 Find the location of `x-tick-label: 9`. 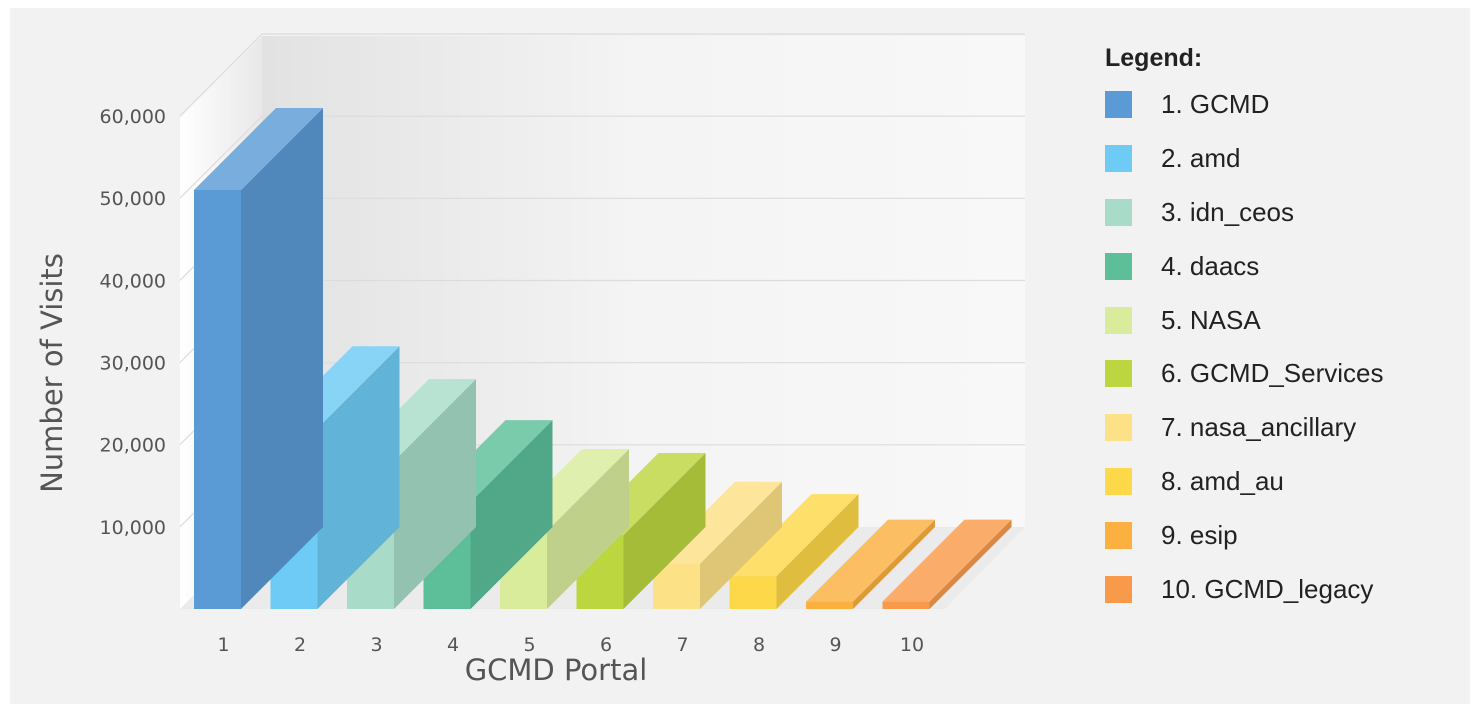

x-tick-label: 9 is located at coordinates (835, 645).